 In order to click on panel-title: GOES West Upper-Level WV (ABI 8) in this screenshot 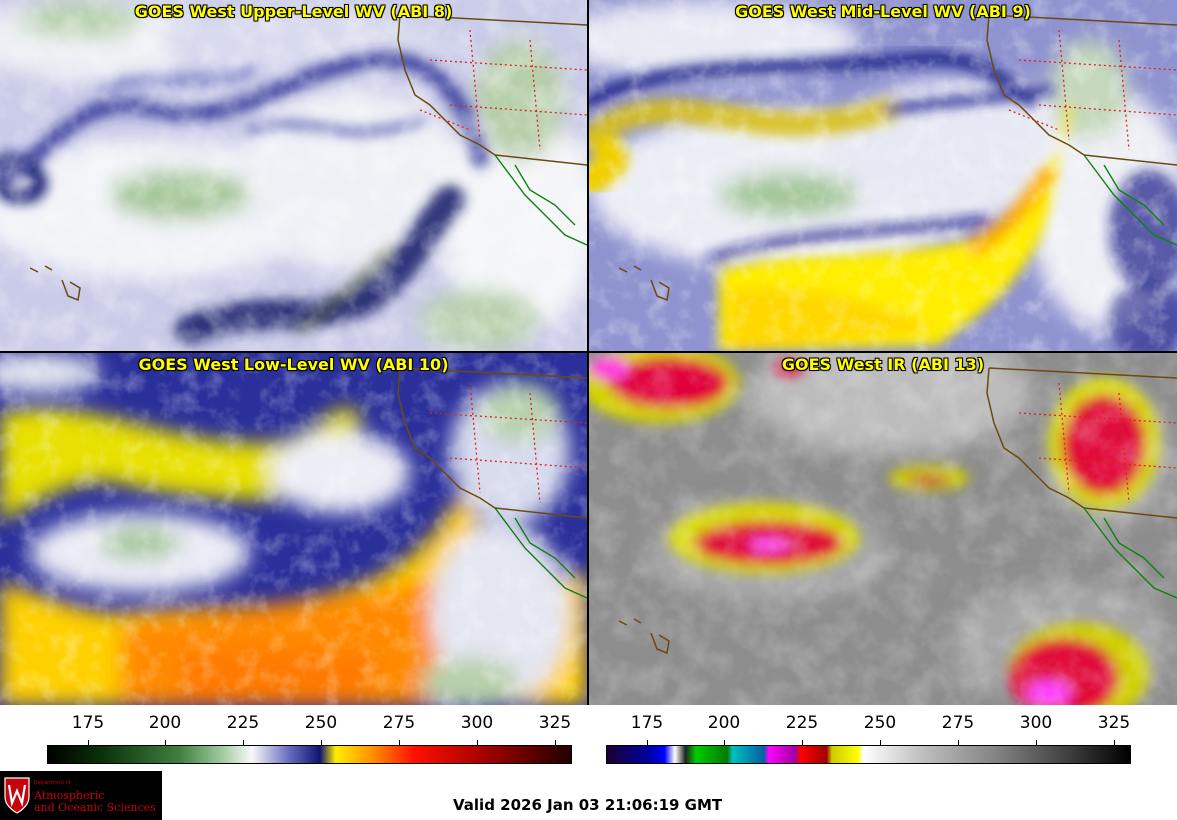, I will do `click(293, 11)`.